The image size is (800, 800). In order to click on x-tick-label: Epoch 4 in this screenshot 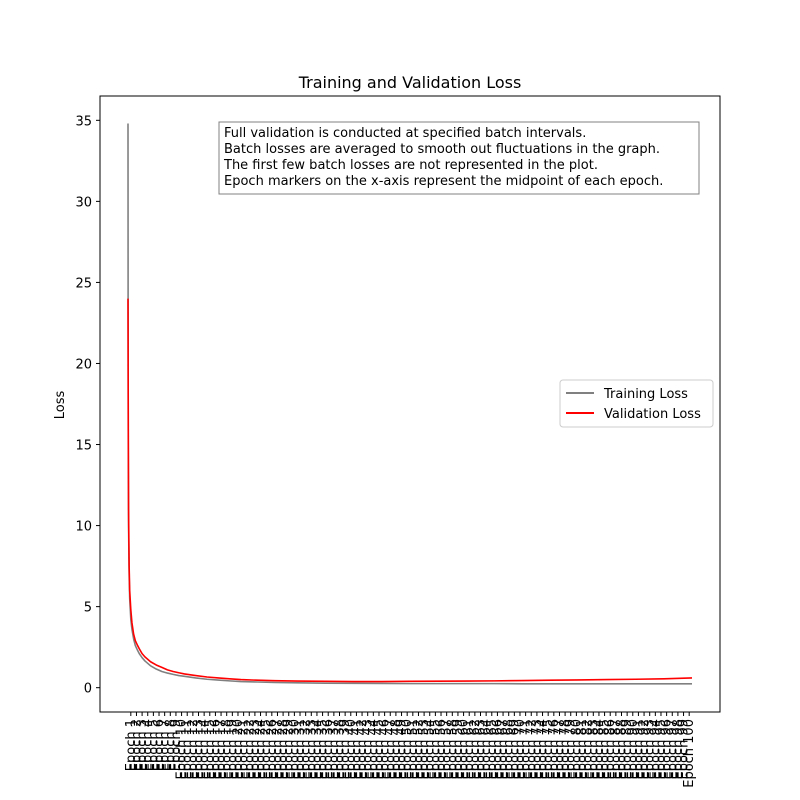, I will do `click(148, 745)`.